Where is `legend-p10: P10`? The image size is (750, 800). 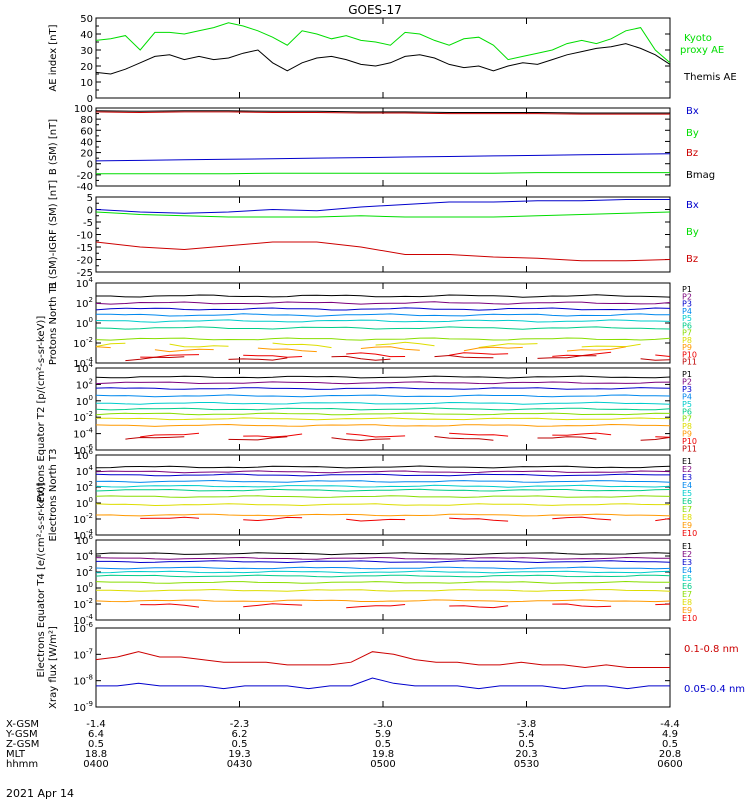
legend-p10: P10 is located at coordinates (689, 354).